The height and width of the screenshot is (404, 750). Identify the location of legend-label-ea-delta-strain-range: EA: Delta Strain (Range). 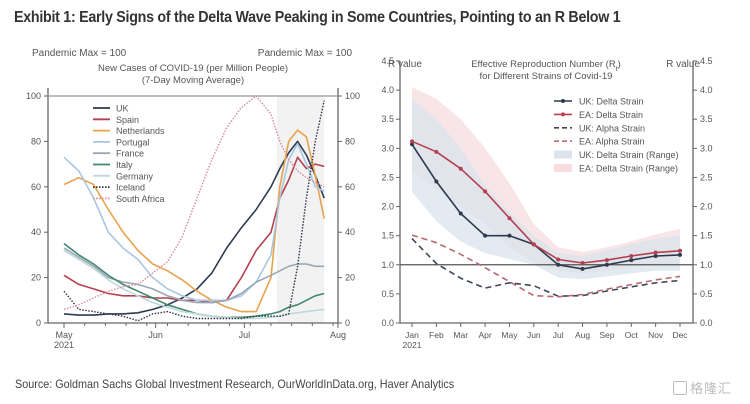
(628, 169).